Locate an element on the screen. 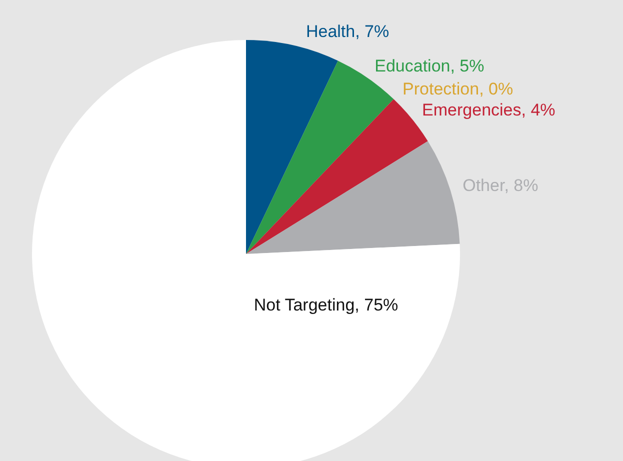 The width and height of the screenshot is (623, 461). slice-label: Not Targeting, 75% is located at coordinates (326, 304).